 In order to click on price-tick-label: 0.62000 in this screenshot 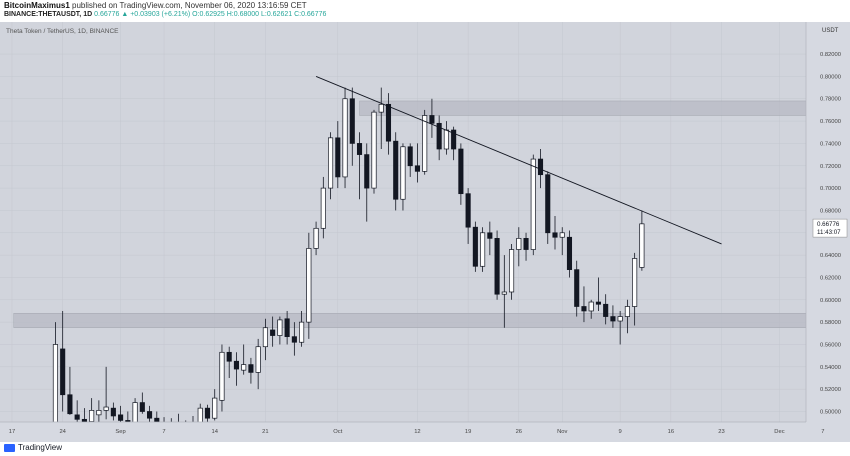, I will do `click(830, 278)`.